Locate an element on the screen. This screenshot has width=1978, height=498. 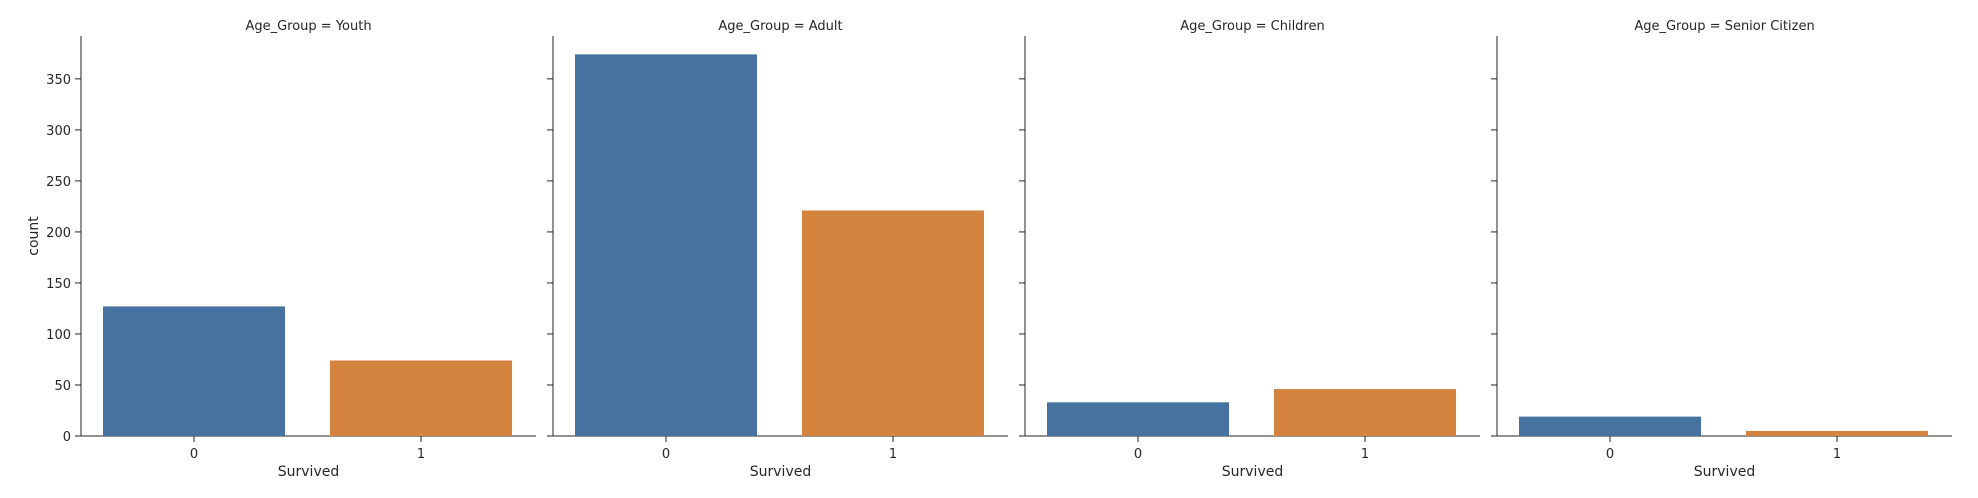
panel-title: Age_Group = Children is located at coordinates (1252, 26).